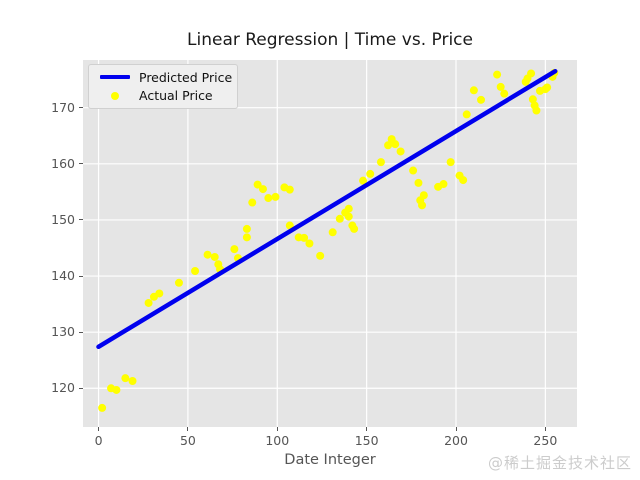 The height and width of the screenshot is (480, 640). What do you see at coordinates (186, 77) in the screenshot?
I see `legend-label: Predicted Price` at bounding box center [186, 77].